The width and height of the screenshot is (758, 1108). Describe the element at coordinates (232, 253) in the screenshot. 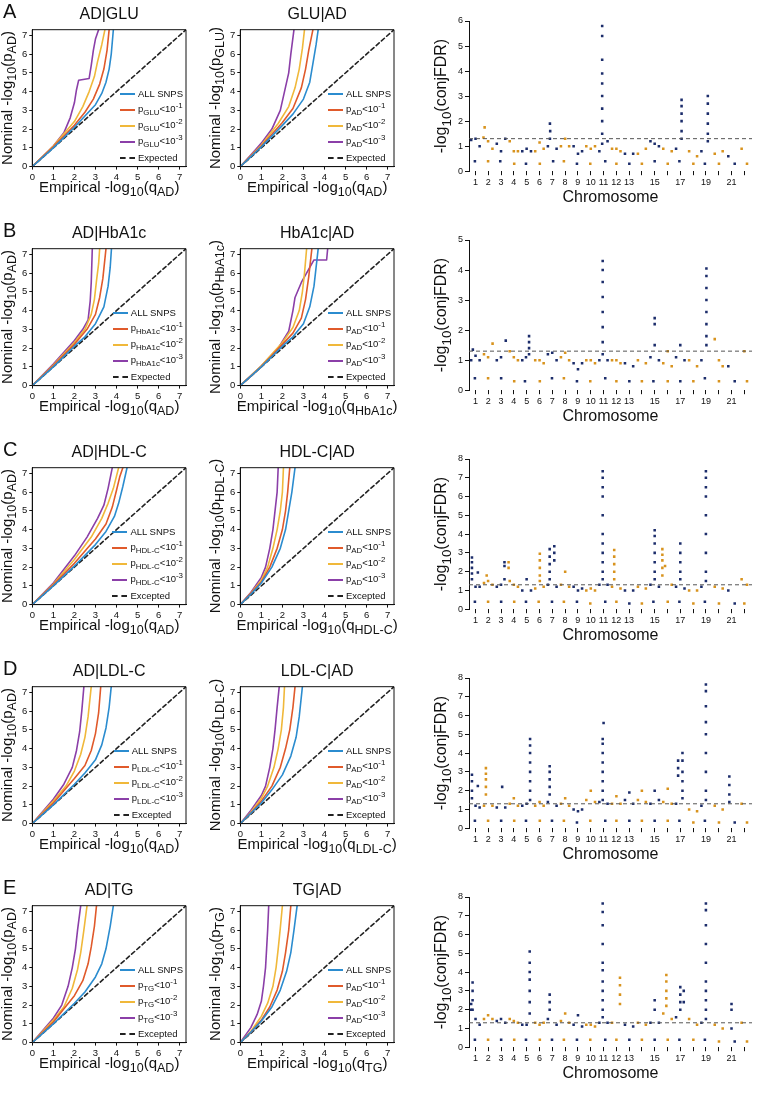

I see `y-tick-label: 7` at that location.